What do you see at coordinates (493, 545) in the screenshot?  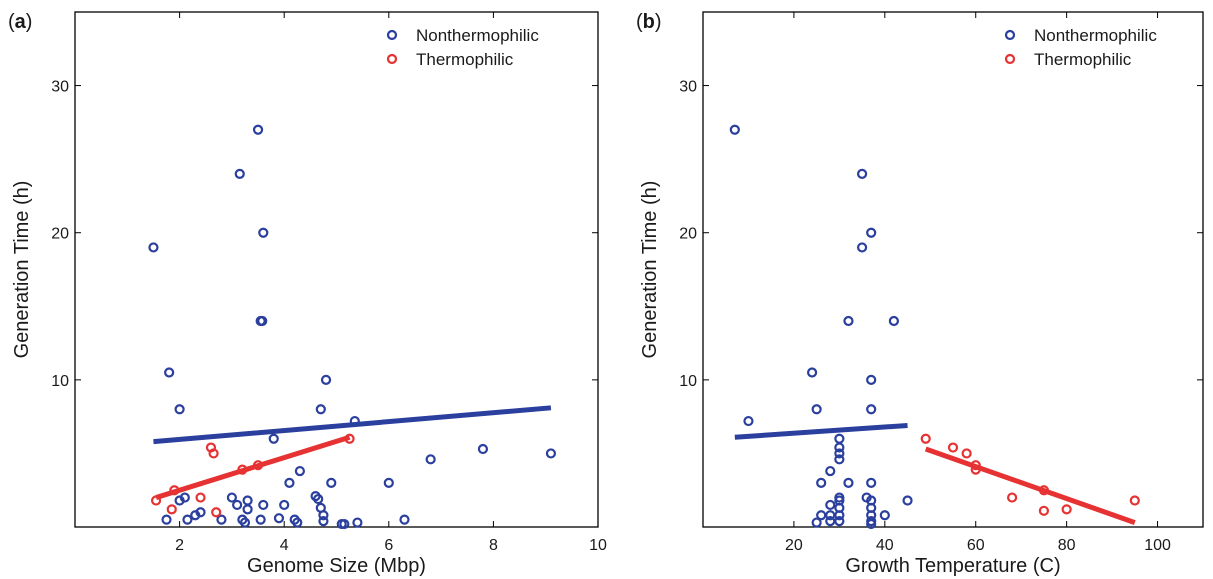 I see `panel-a-x-tick-label: 8` at bounding box center [493, 545].